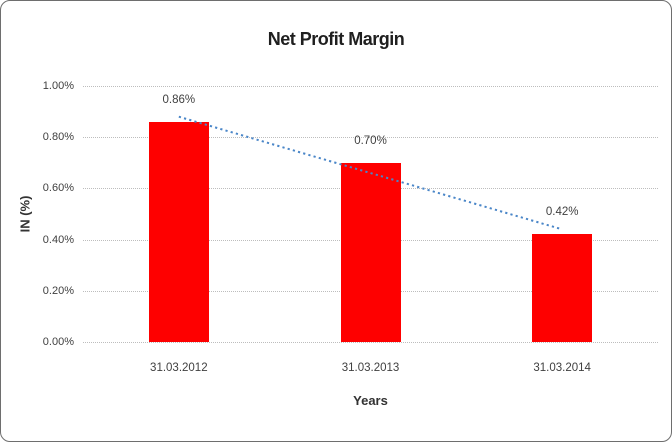  What do you see at coordinates (562, 368) in the screenshot?
I see `x-axis-tick-label: 31.03.2014` at bounding box center [562, 368].